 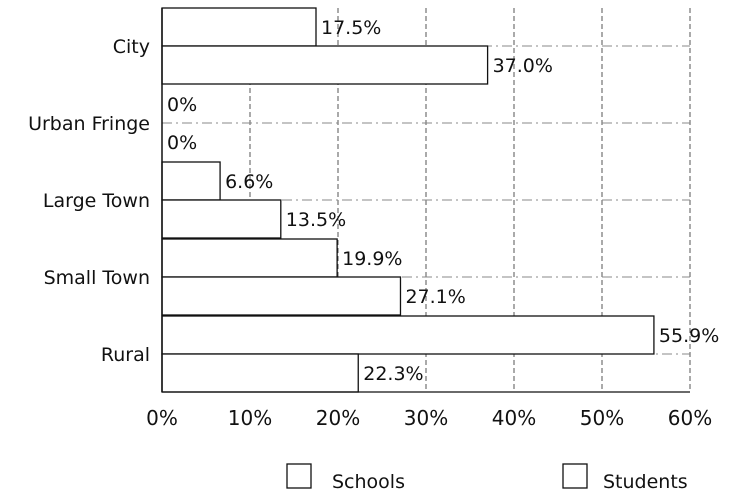 I want to click on bar-students-large-town, so click(x=221, y=219).